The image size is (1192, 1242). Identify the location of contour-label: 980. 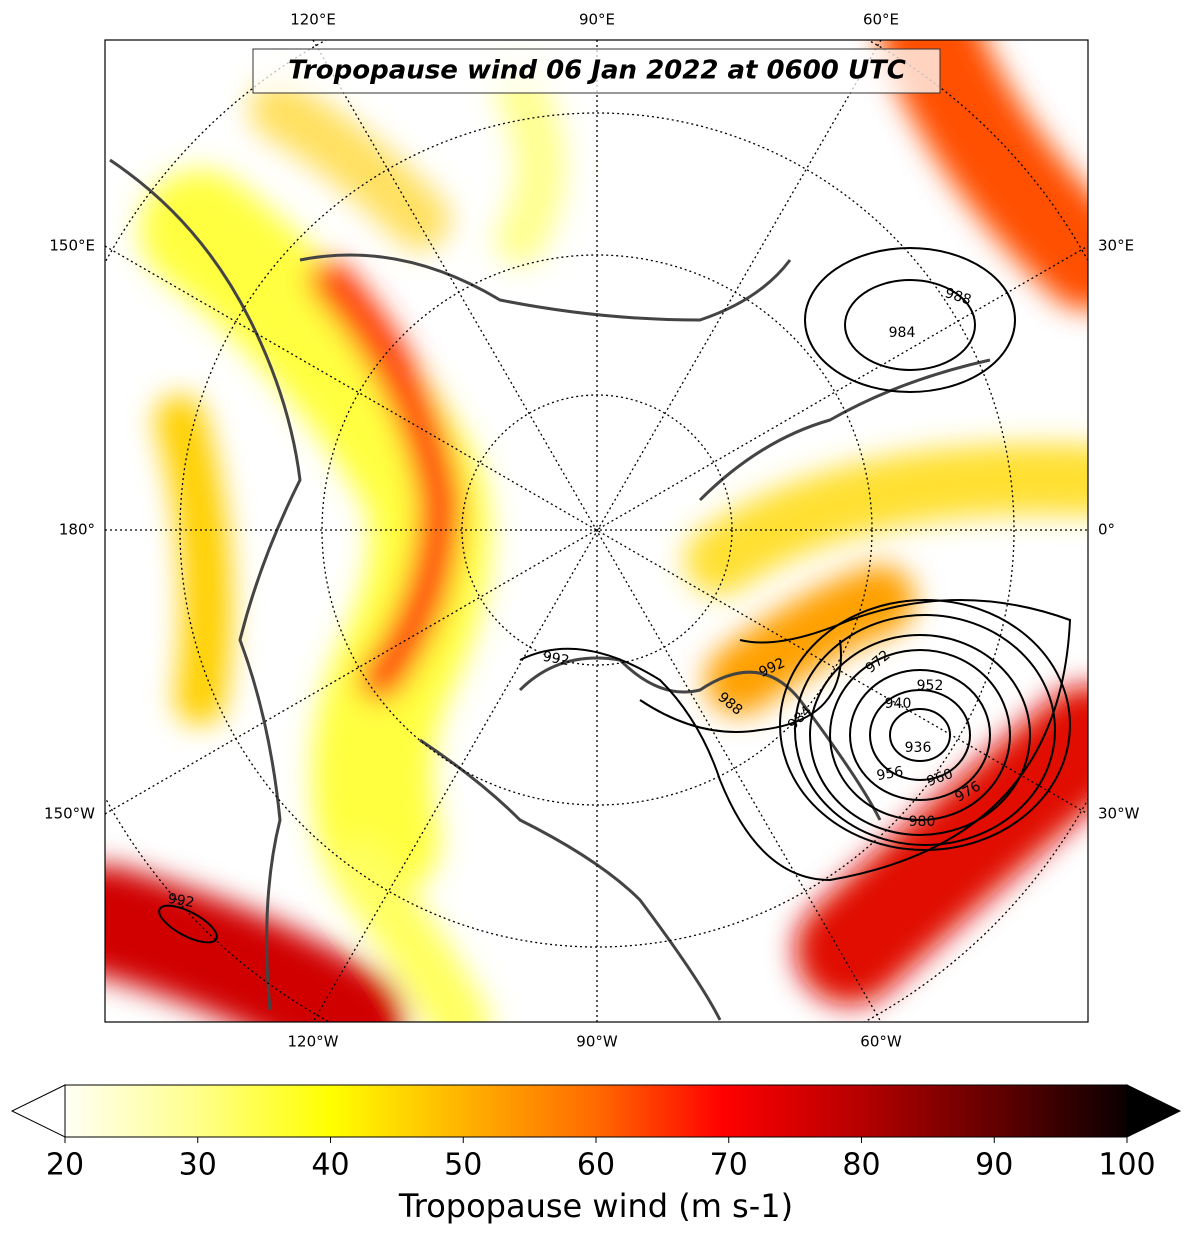
(922, 822).